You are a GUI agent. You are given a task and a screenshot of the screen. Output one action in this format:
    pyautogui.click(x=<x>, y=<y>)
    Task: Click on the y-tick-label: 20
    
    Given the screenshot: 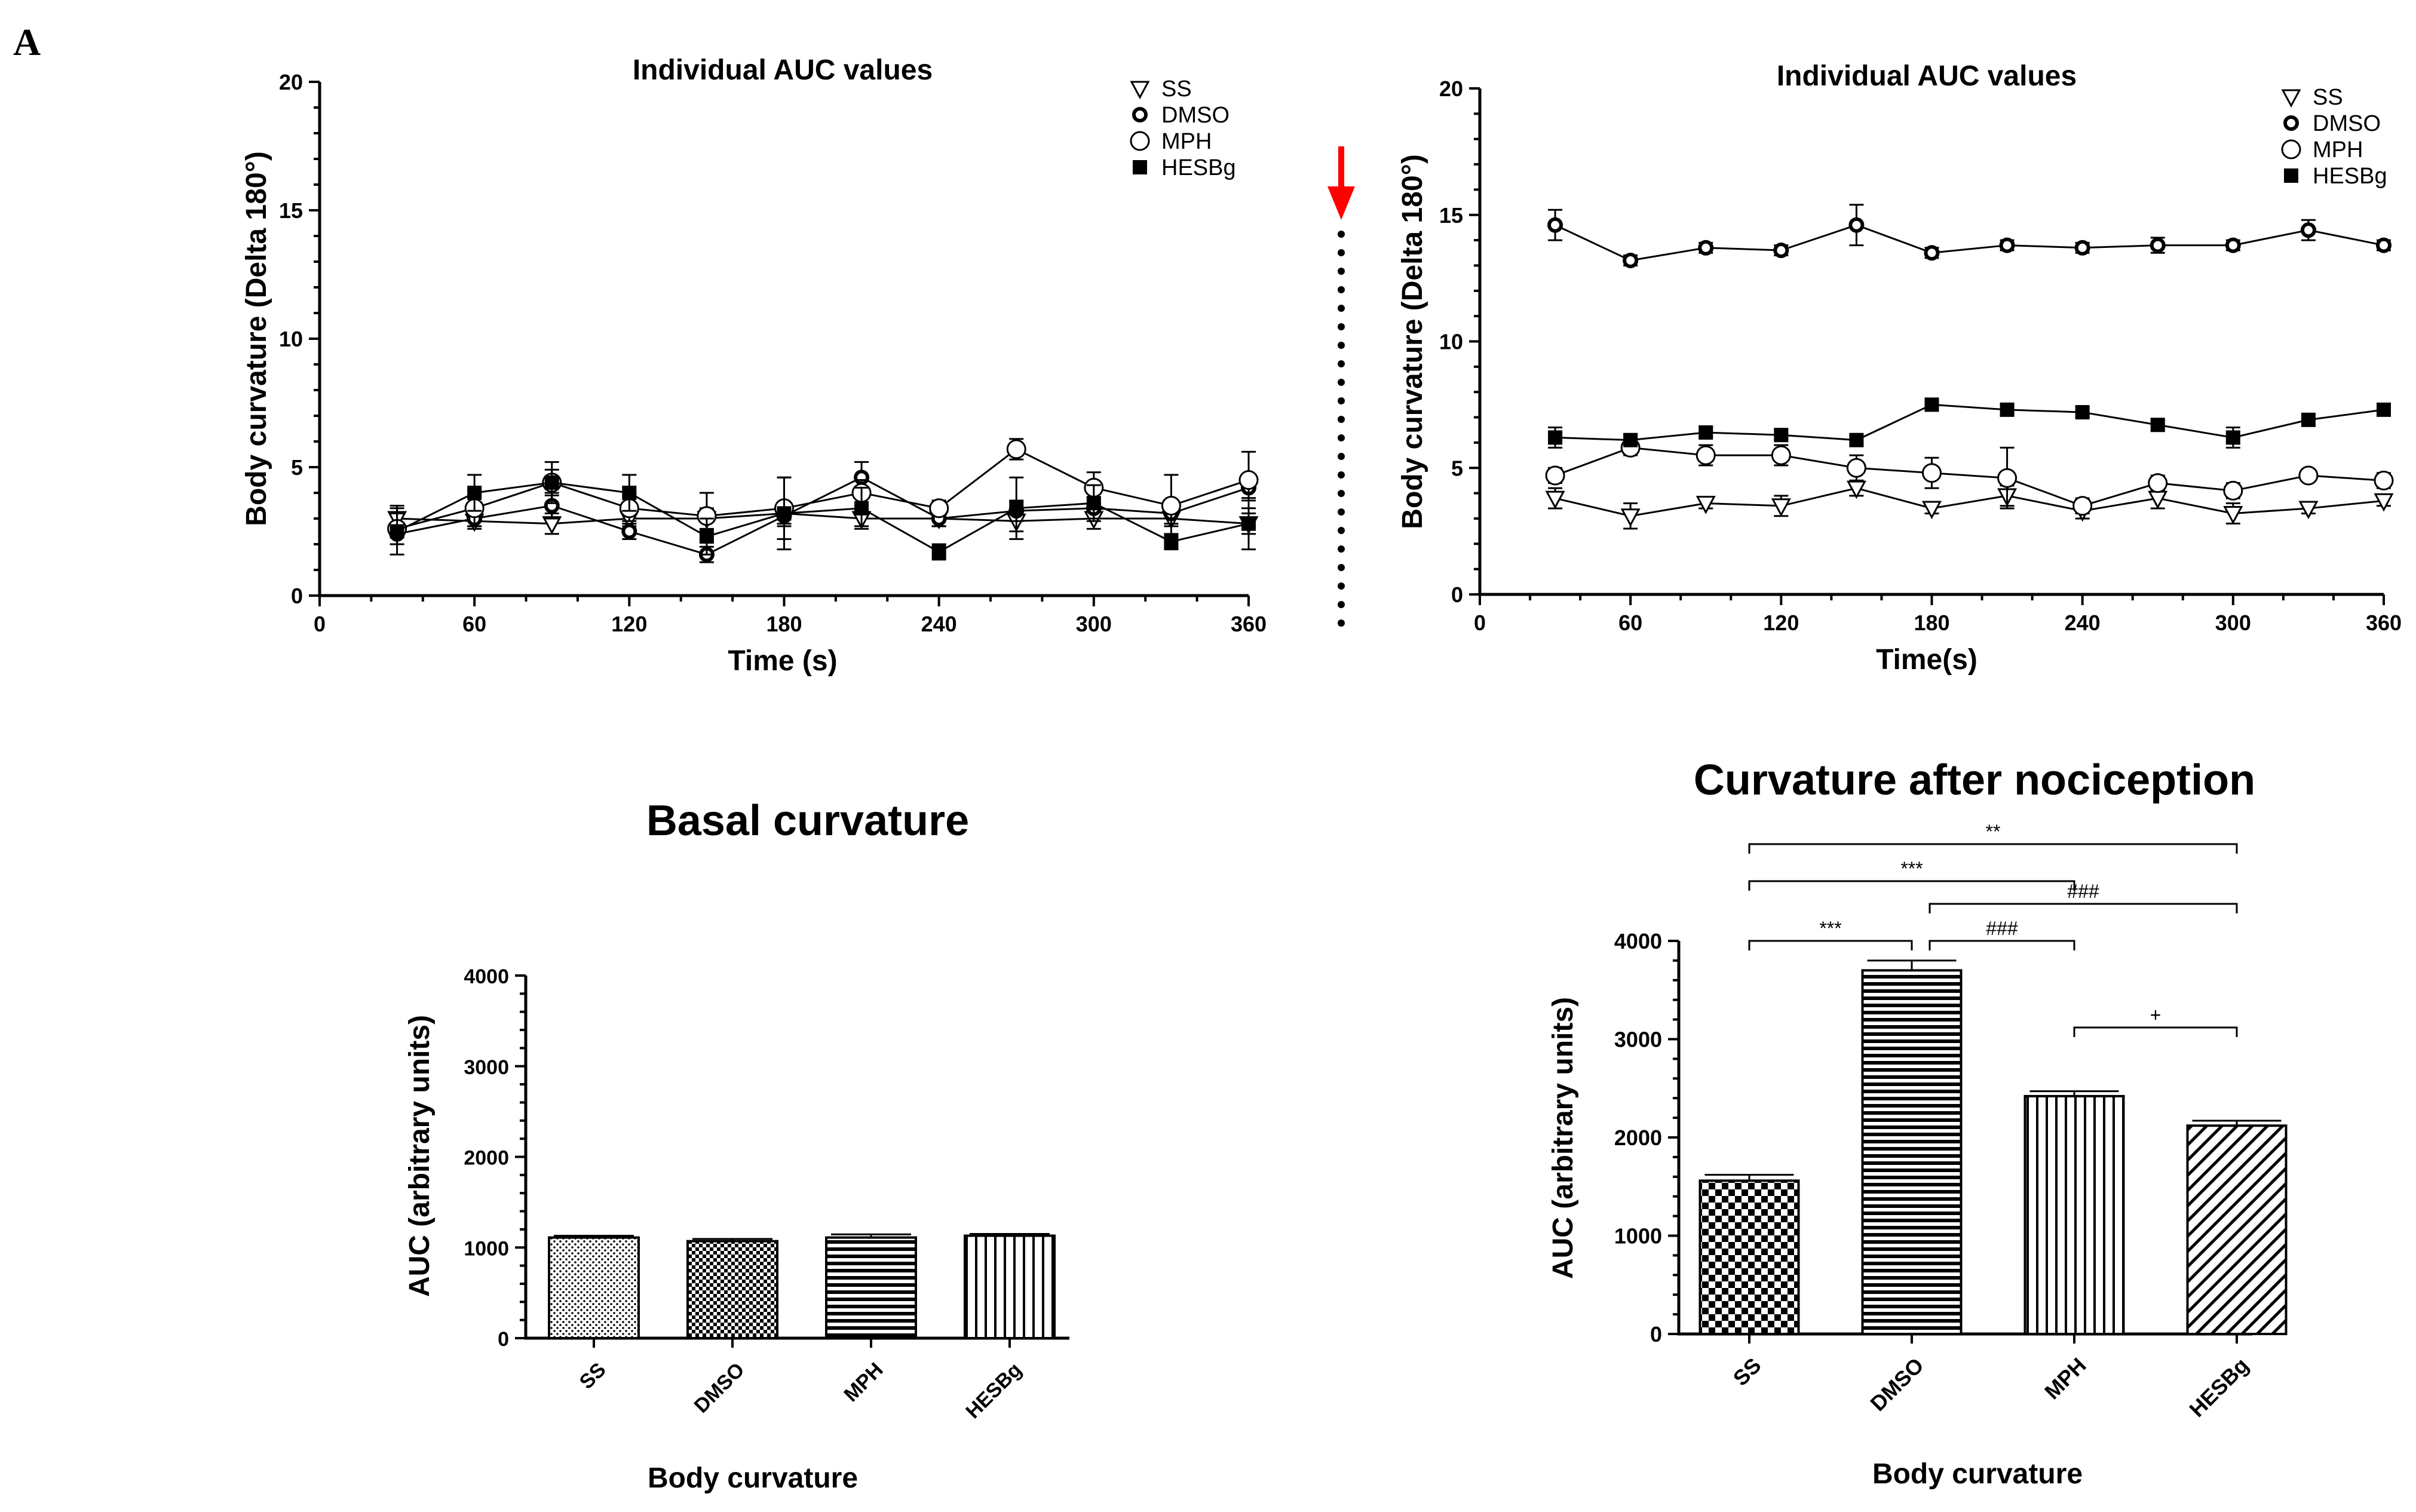 What is the action you would take?
    pyautogui.click(x=1451, y=88)
    